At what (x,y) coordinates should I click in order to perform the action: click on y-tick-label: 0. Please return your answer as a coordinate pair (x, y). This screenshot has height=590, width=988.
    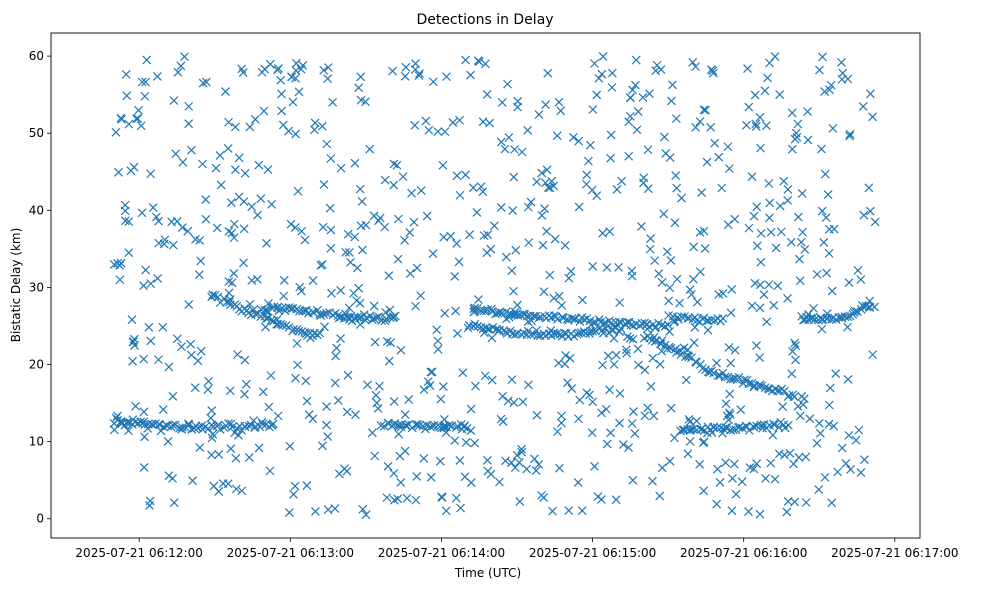
    Looking at the image, I should click on (40, 519).